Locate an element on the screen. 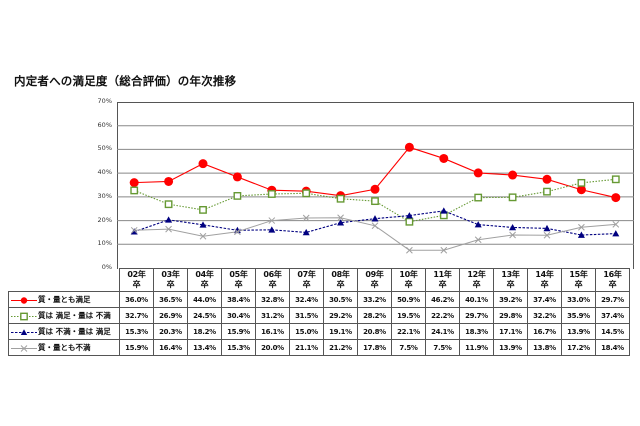 The width and height of the screenshot is (640, 426). table-cell: 33.2% is located at coordinates (374, 299).